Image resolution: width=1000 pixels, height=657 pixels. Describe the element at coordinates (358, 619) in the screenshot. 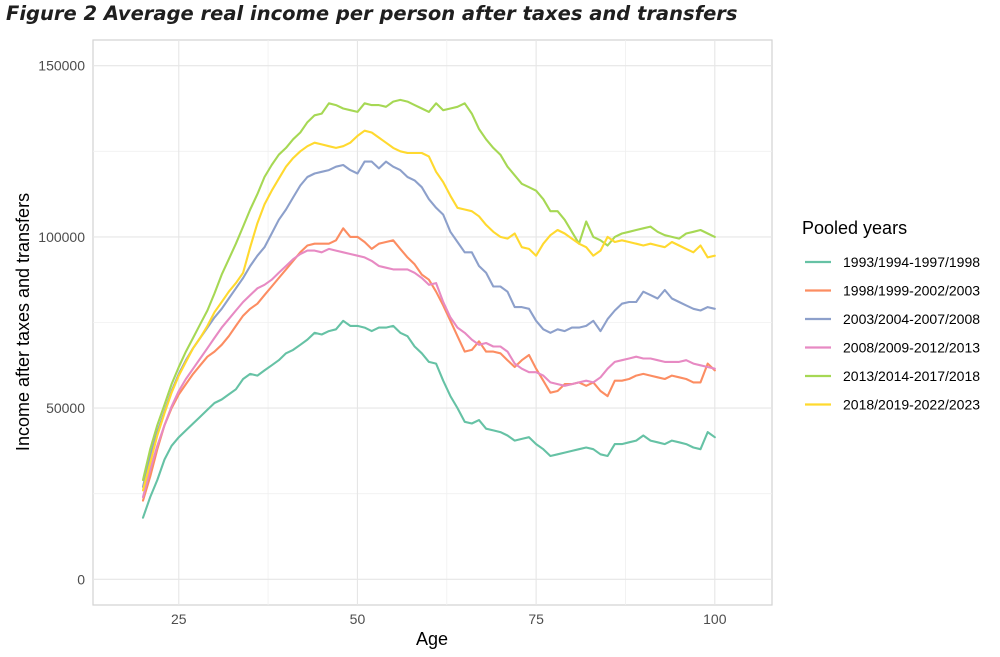

I see `x-tick-label: 50` at that location.